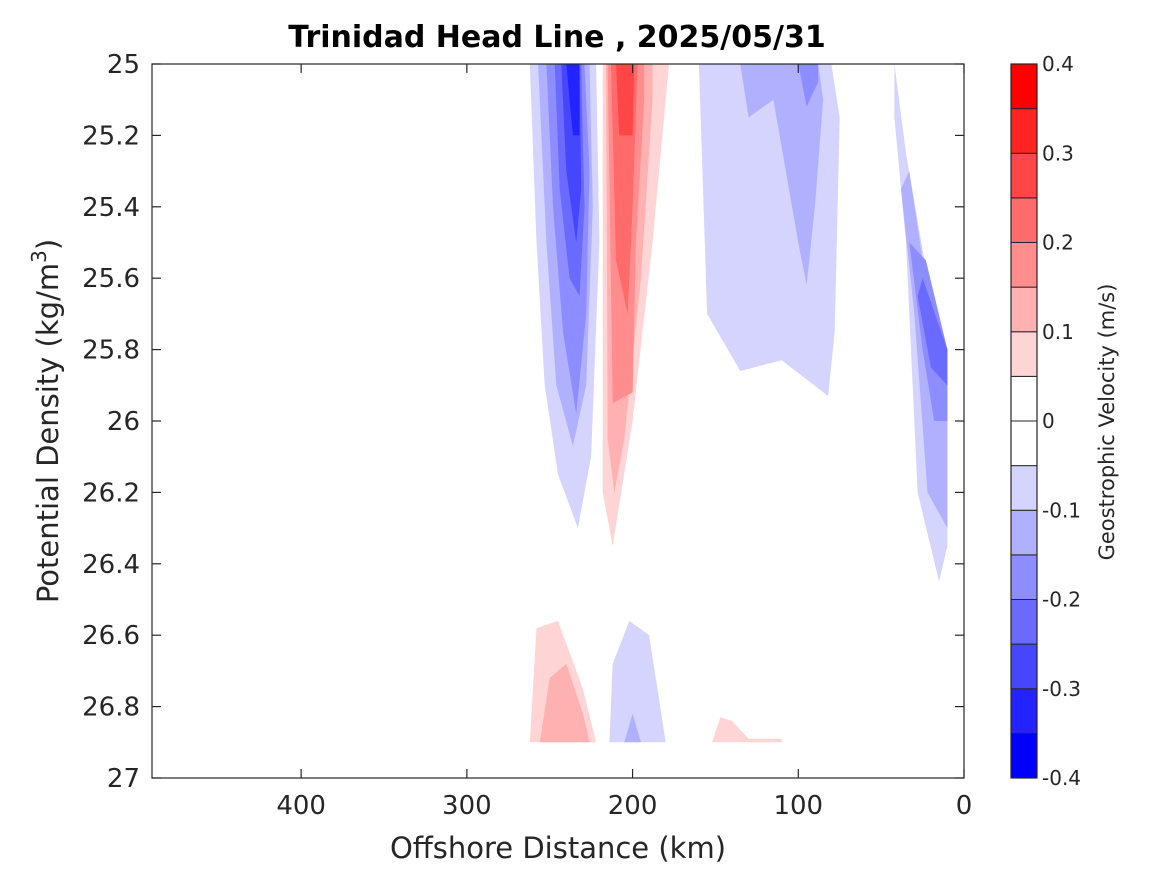  I want to click on colorbar-frame, so click(1024, 421).